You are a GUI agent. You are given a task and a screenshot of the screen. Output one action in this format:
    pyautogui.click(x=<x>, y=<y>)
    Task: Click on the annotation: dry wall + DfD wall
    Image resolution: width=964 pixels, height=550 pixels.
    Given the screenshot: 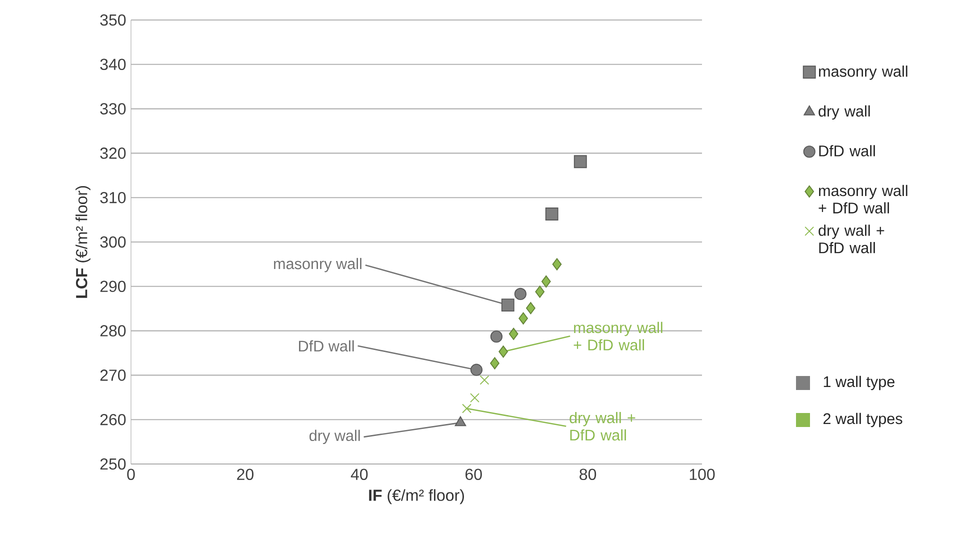 What is the action you would take?
    pyautogui.click(x=603, y=426)
    